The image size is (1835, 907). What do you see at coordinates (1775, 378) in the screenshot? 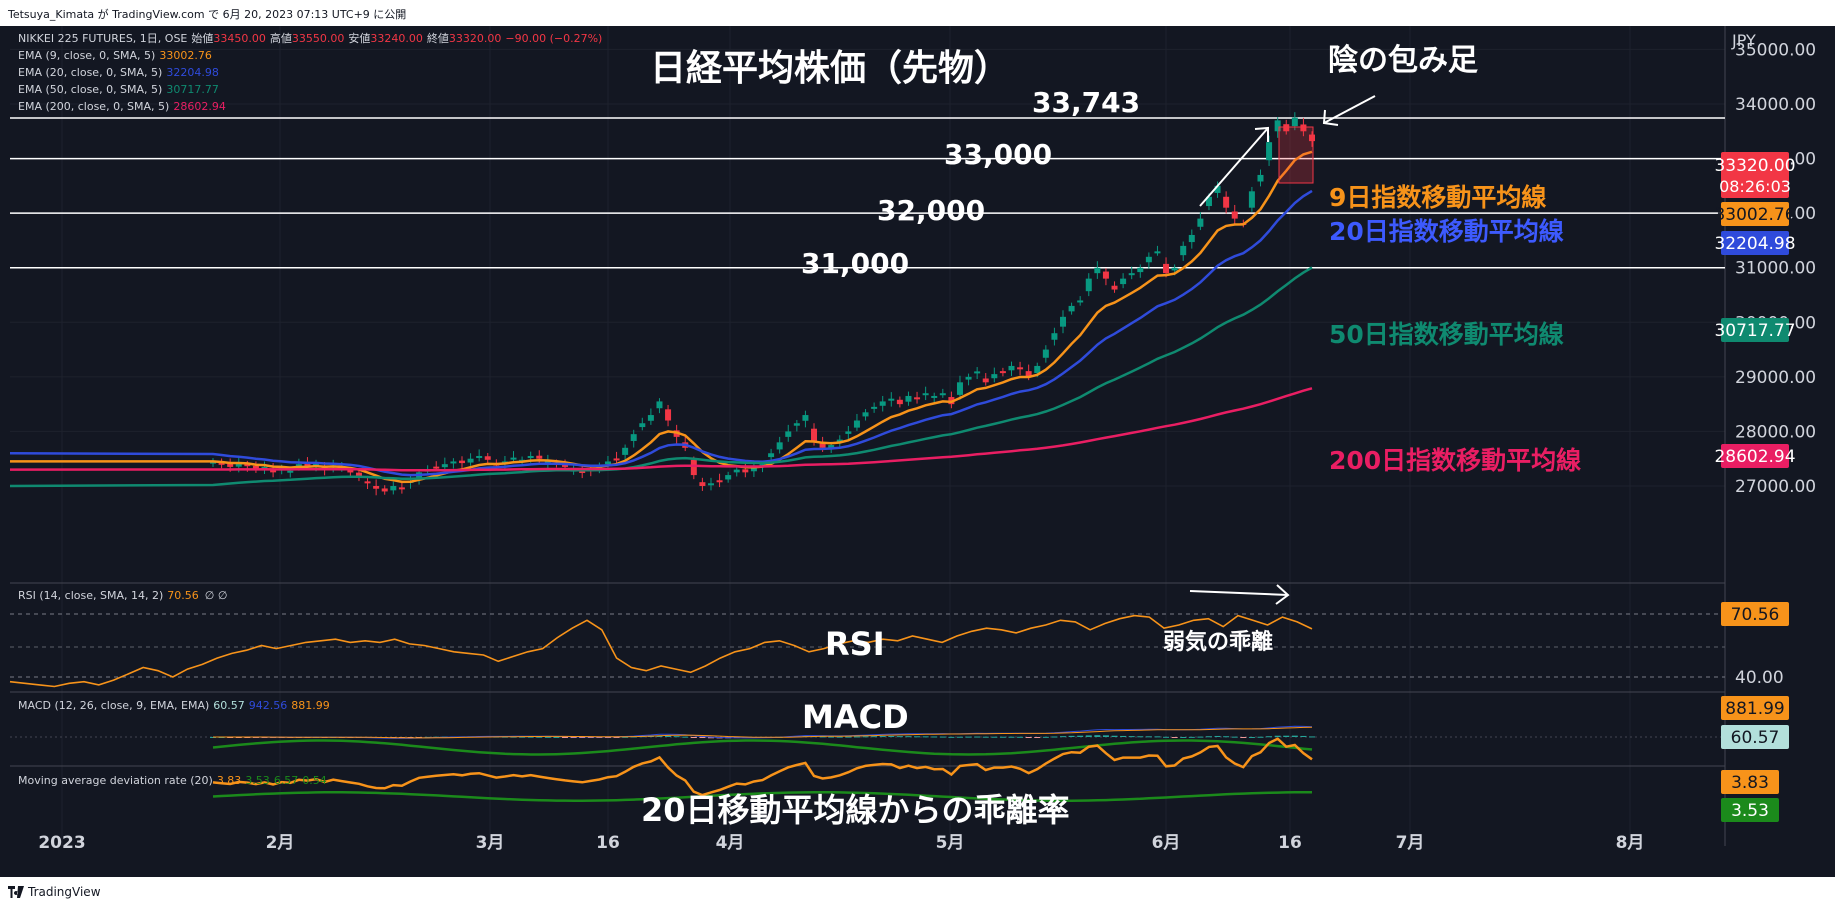
I see `price-tick-label: 29000.00` at bounding box center [1775, 378].